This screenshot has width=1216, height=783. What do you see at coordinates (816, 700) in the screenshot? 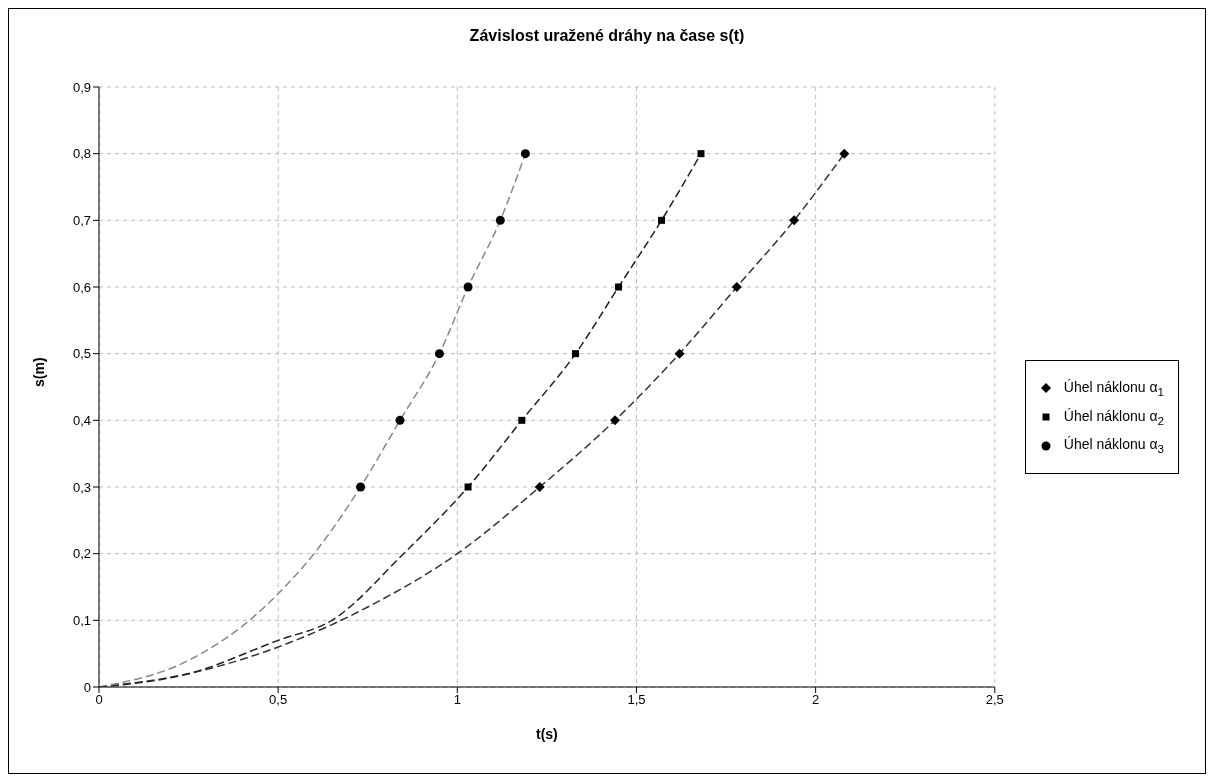
I see `x-tick-label: 2` at bounding box center [816, 700].